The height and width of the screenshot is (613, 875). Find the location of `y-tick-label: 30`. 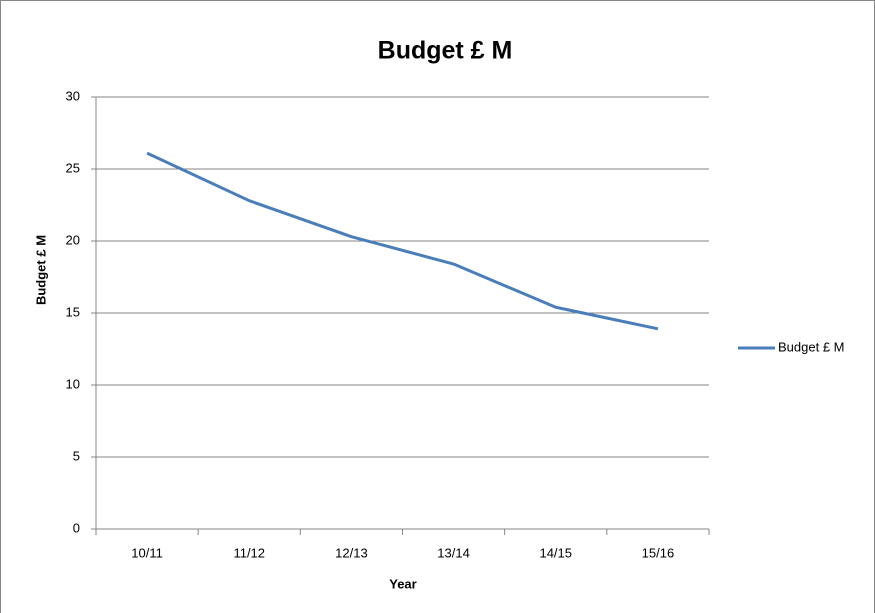

y-tick-label: 30 is located at coordinates (73, 95).